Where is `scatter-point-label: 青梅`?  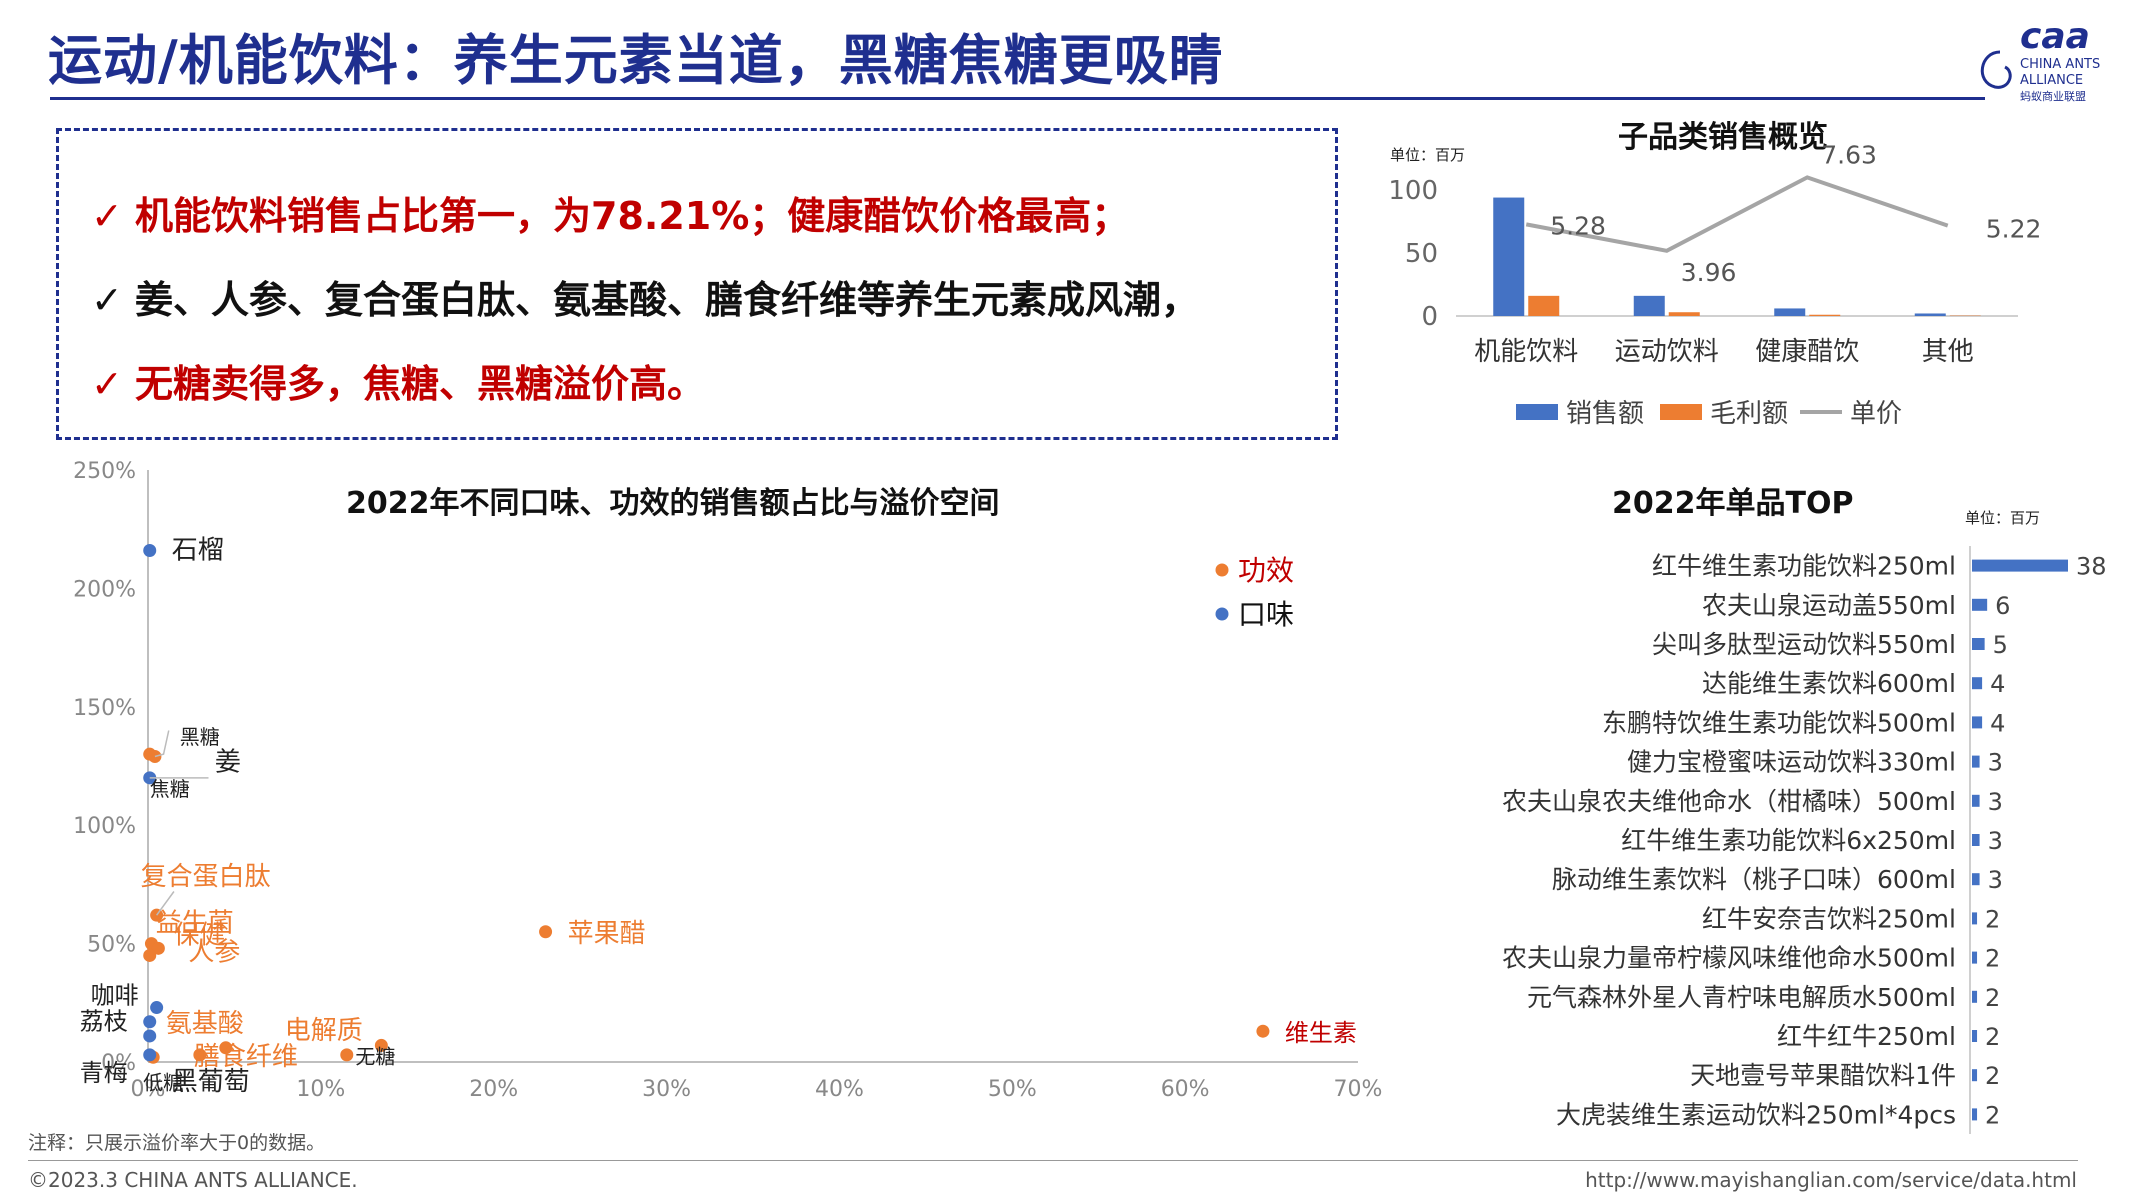
scatter-point-label: 青梅 is located at coordinates (104, 1073).